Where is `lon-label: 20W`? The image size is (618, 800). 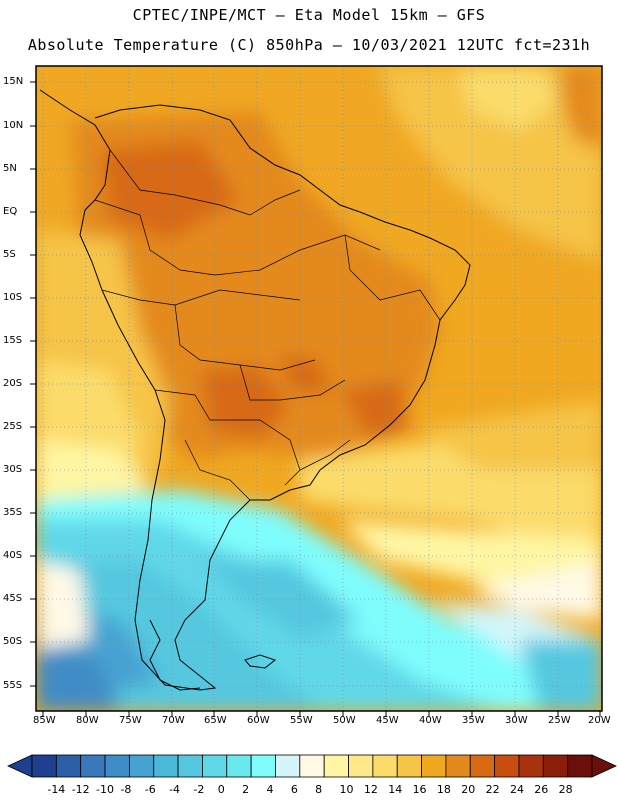
lon-label: 20W is located at coordinates (599, 720).